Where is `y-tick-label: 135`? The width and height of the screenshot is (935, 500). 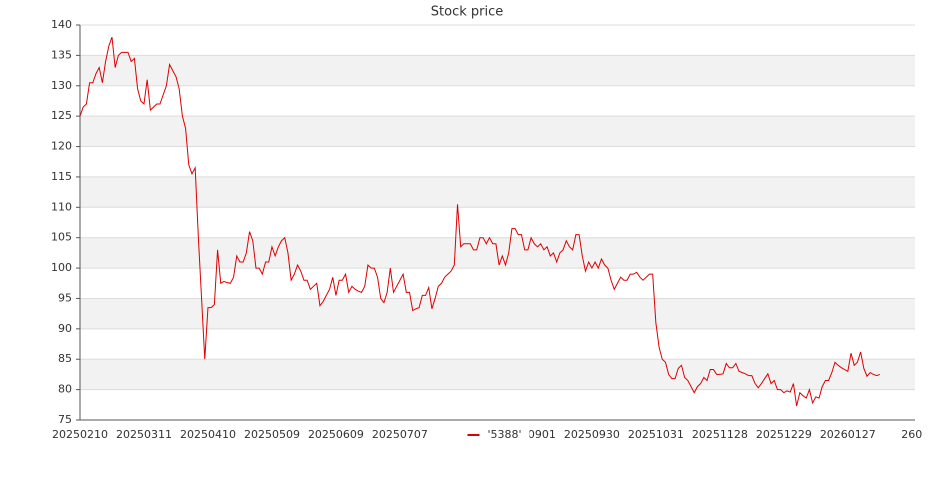
y-tick-label: 135 is located at coordinates (61, 54).